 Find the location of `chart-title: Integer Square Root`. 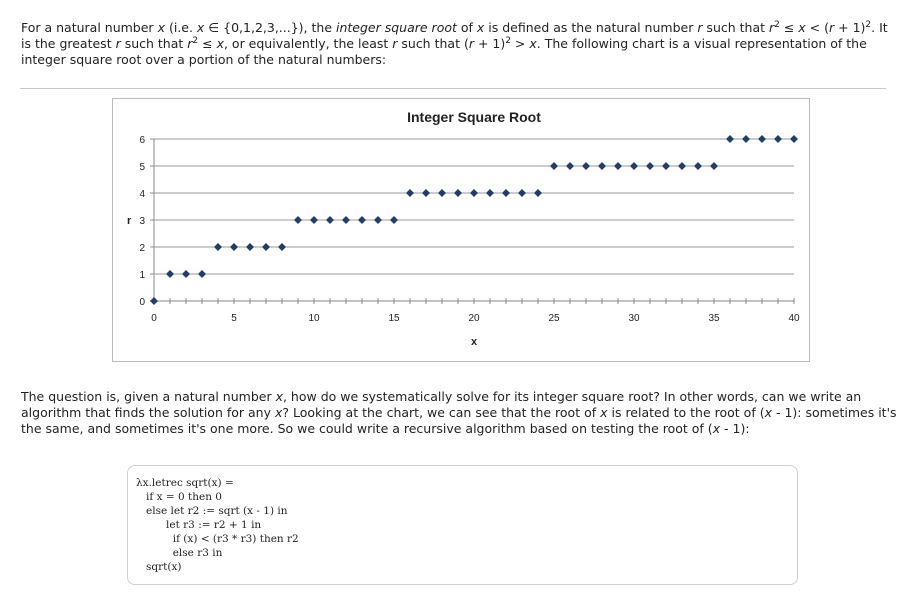

chart-title: Integer Square Root is located at coordinates (474, 117).